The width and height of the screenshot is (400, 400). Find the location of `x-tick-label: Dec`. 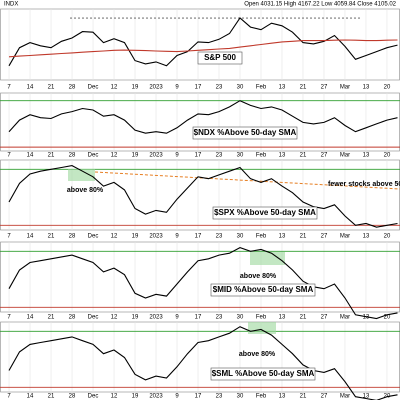

x-tick-label: Dec is located at coordinates (93, 237).